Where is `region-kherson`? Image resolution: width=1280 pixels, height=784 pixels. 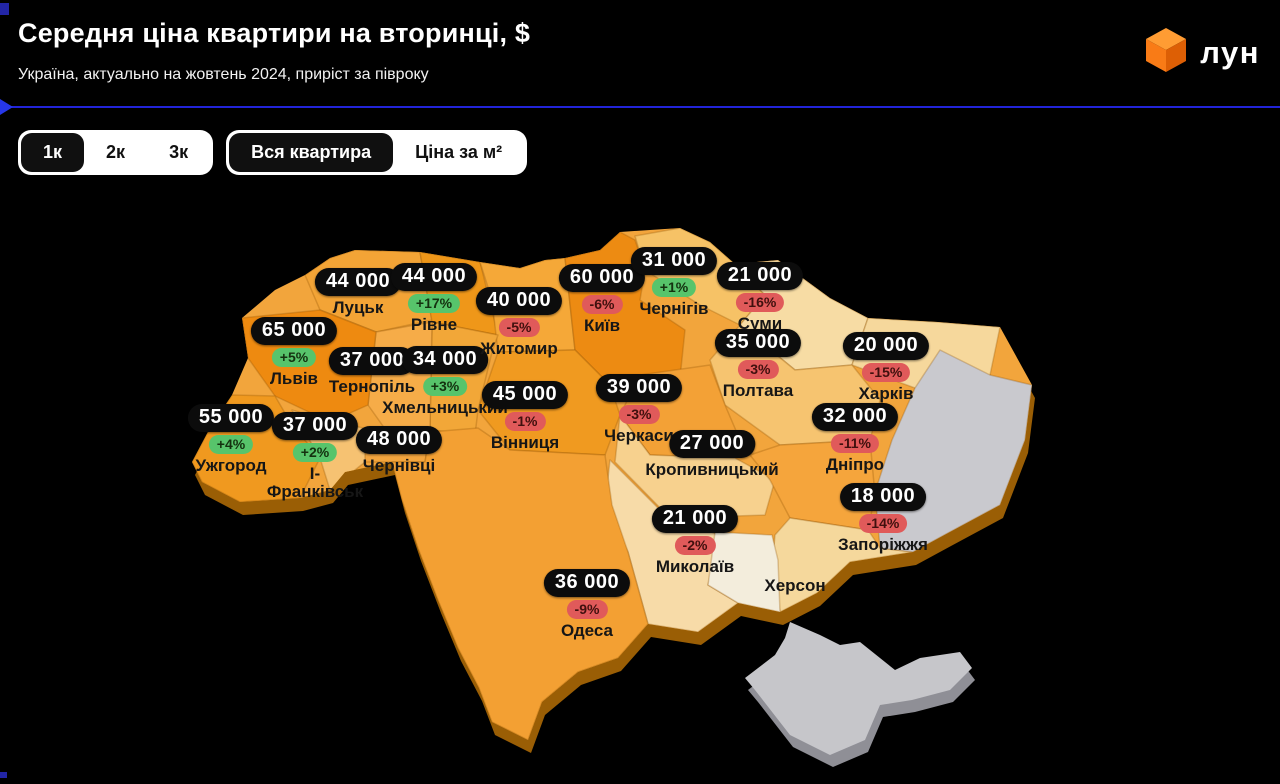 region-kherson is located at coordinates (744, 572).